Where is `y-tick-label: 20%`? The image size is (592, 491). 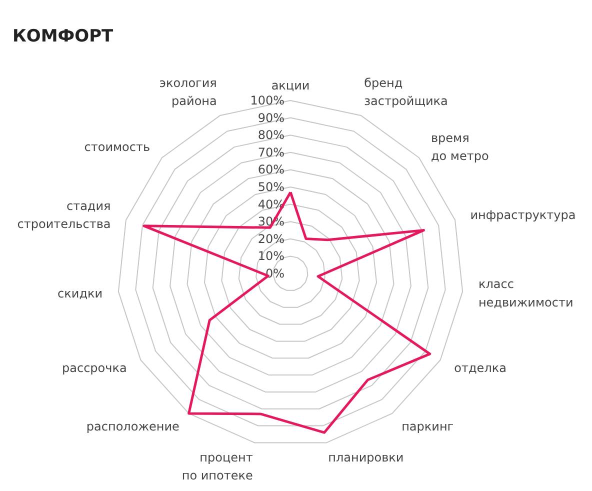 y-tick-label: 20% is located at coordinates (271, 239).